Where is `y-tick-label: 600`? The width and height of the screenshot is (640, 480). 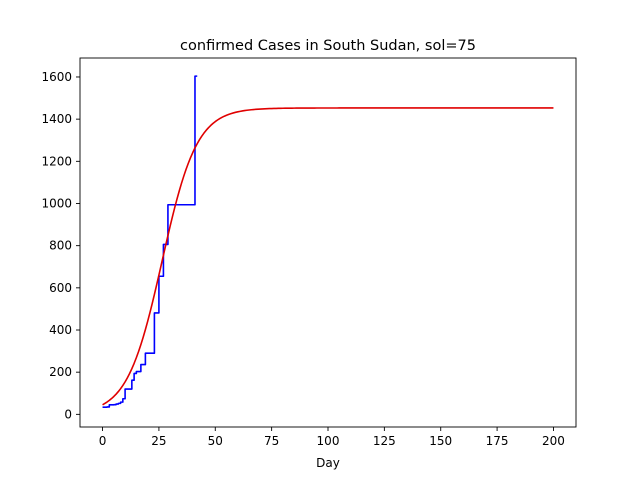
y-tick-label: 600 is located at coordinates (60, 288).